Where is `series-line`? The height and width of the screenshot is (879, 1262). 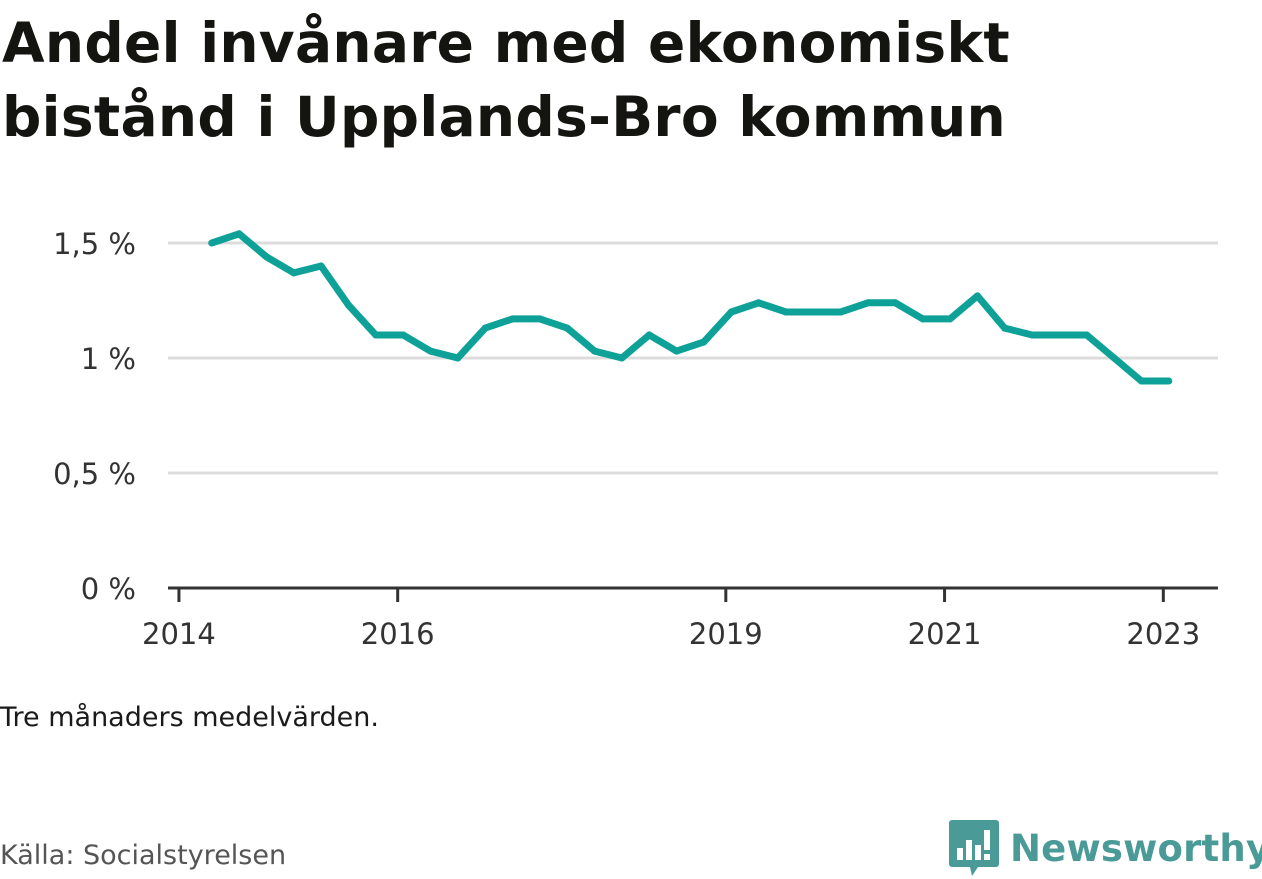
series-line is located at coordinates (689, 307).